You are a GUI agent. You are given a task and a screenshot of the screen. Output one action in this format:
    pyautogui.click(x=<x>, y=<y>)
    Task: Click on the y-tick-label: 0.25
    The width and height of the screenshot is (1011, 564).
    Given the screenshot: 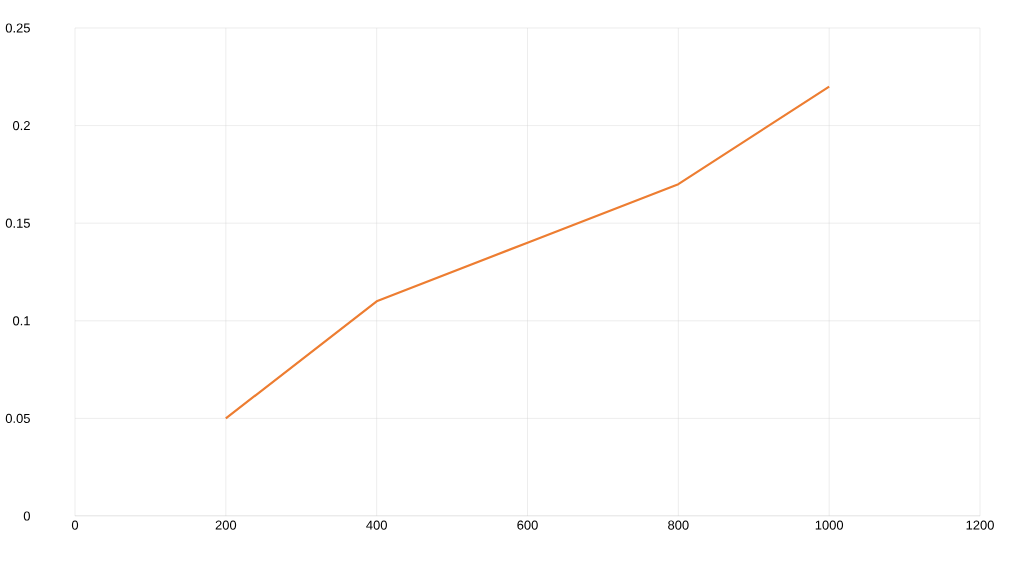 What is the action you would take?
    pyautogui.click(x=17, y=28)
    